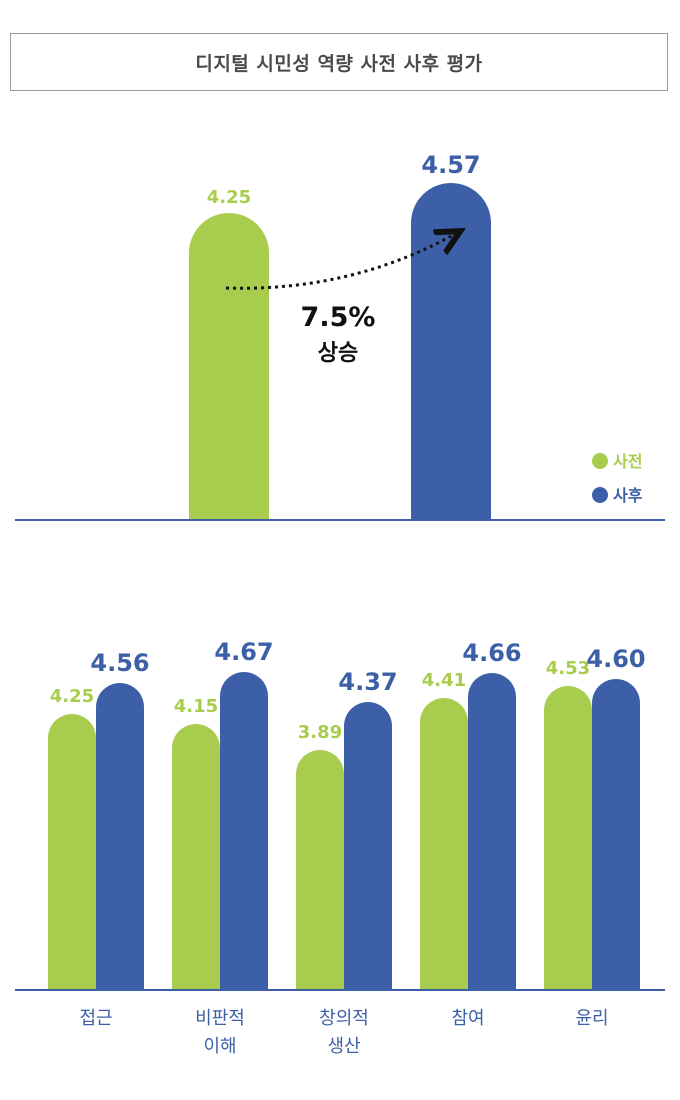 Image resolution: width=680 pixels, height=1100 pixels. Describe the element at coordinates (196, 706) in the screenshot. I see `value-label-pre-1: 4.15` at that location.